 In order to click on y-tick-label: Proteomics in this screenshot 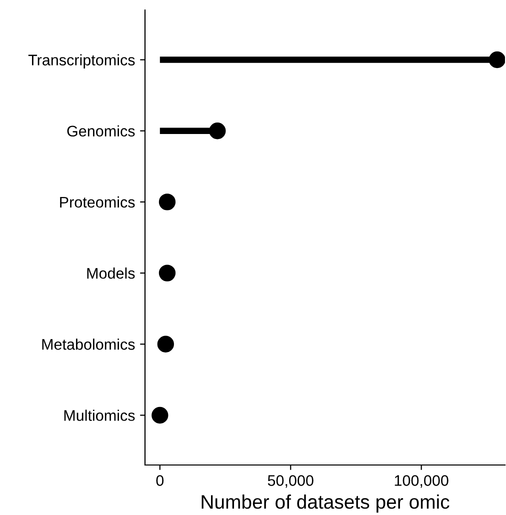, I will do `click(97, 202)`.